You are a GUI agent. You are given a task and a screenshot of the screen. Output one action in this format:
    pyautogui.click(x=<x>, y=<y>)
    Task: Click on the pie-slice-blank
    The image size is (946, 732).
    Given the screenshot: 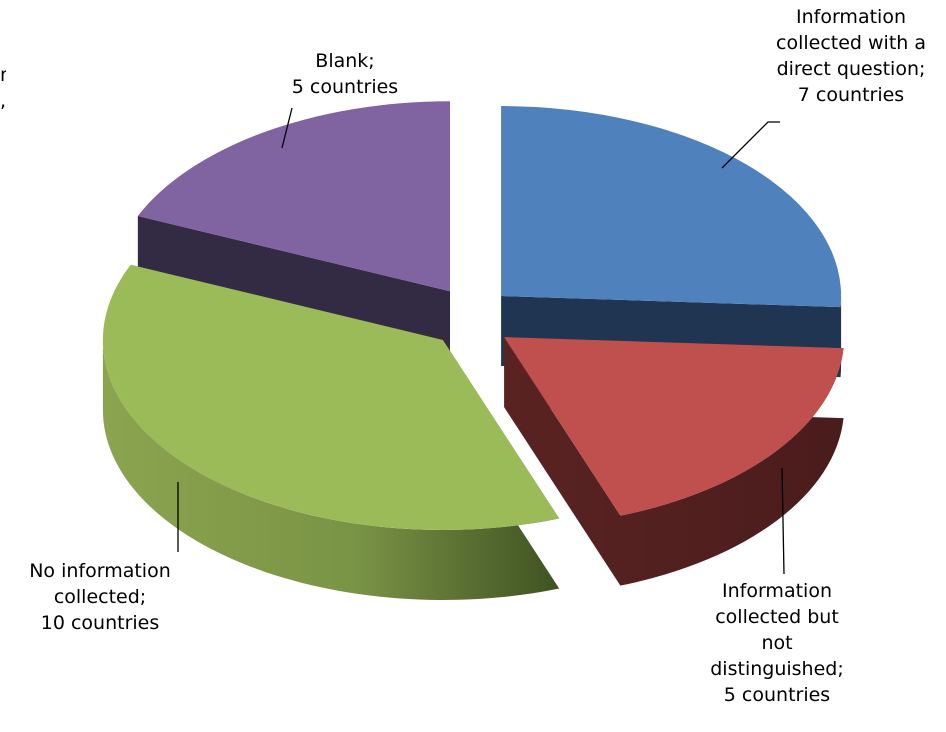 What is the action you would take?
    pyautogui.click(x=294, y=196)
    